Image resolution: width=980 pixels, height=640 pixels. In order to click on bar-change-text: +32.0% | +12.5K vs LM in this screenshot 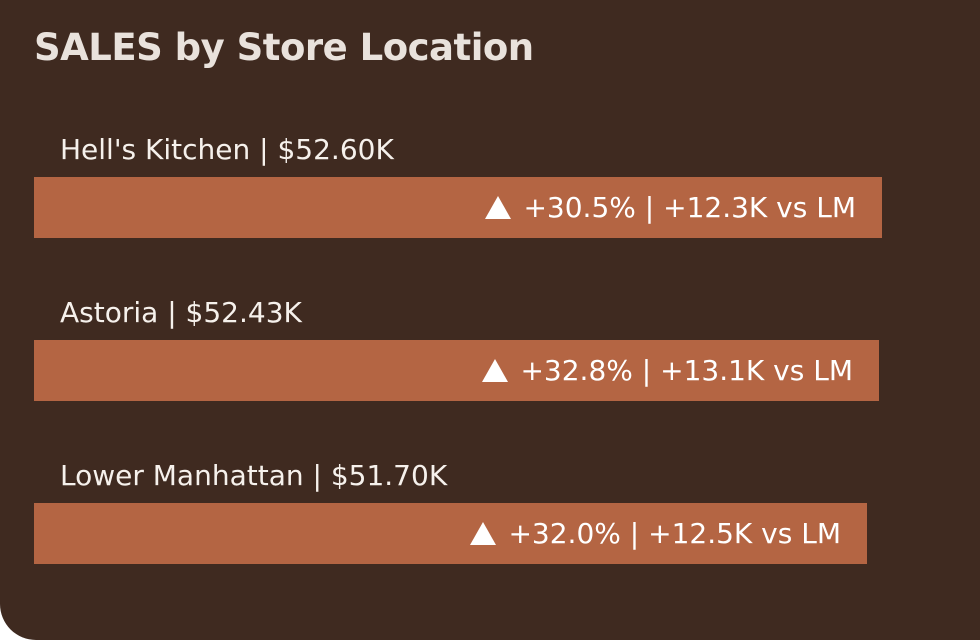, I will do `click(655, 533)`.